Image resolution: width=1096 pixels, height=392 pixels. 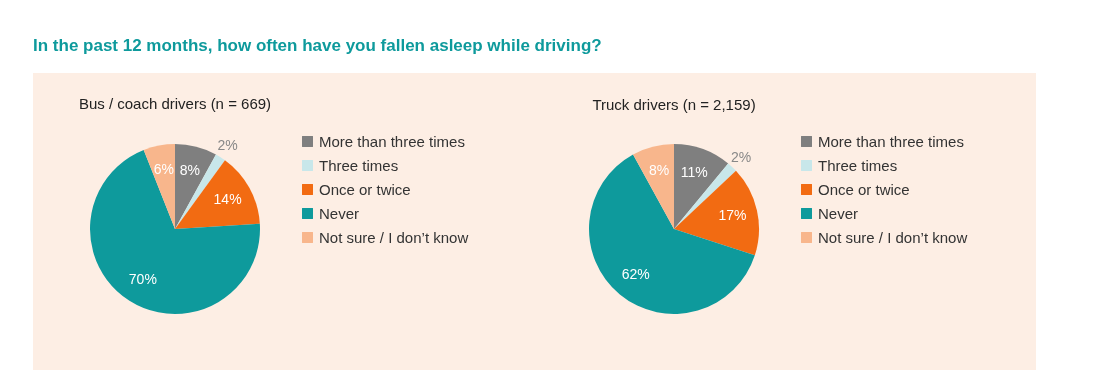 What do you see at coordinates (674, 105) in the screenshot?
I see `chart-subtitle: Truck drivers (n = 2,159)` at bounding box center [674, 105].